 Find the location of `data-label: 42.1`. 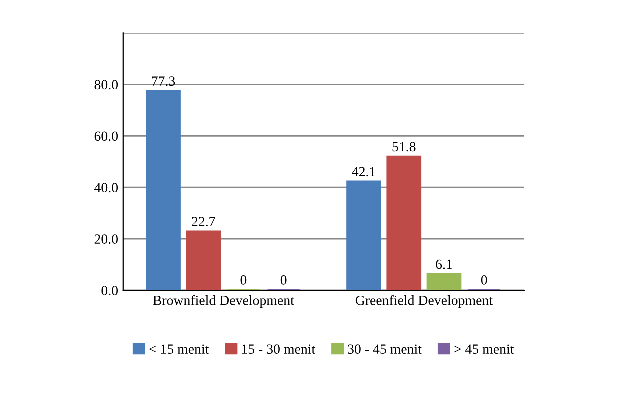

data-label: 42.1 is located at coordinates (364, 172).